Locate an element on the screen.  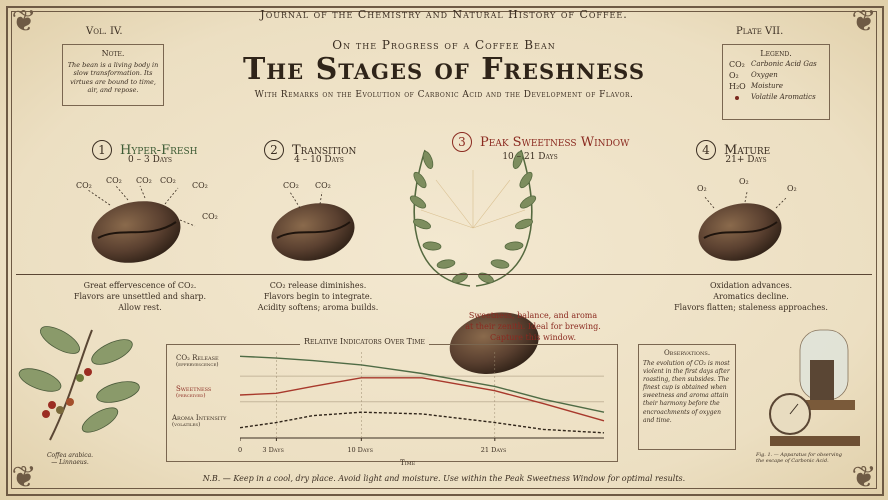
x-tick-label: 21 Days is located at coordinates (493, 450).